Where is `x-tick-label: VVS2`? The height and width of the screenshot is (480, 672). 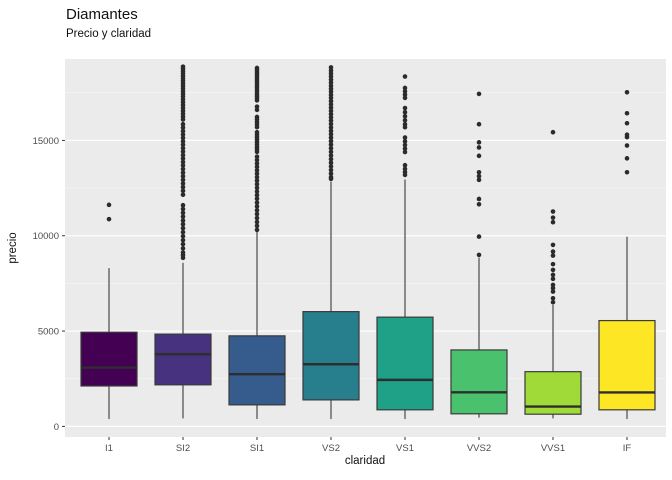 x-tick-label: VVS2 is located at coordinates (479, 448).